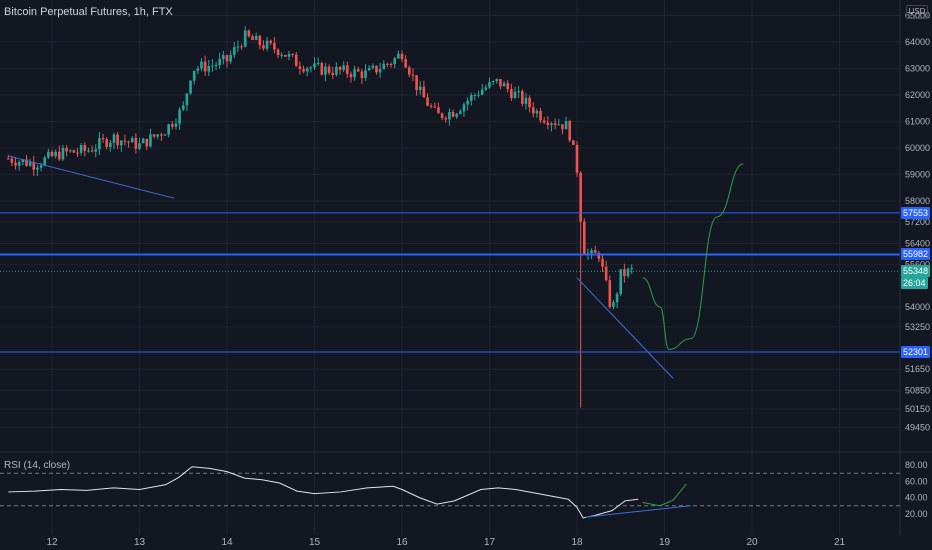 The image size is (932, 550). I want to click on x-tick-20: 20, so click(752, 542).